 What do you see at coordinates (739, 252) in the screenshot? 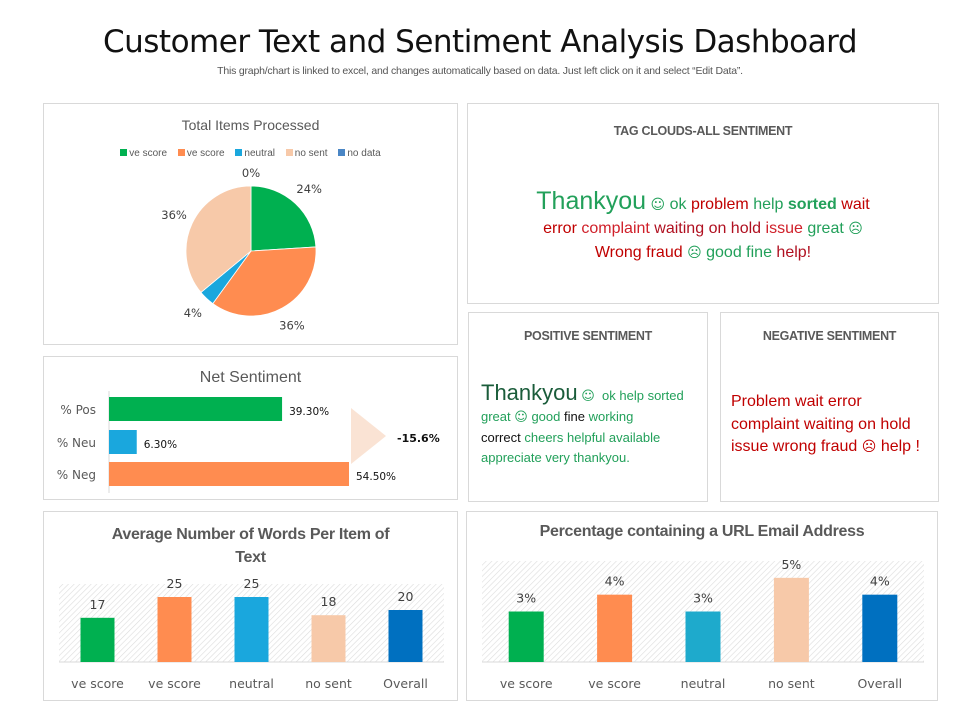
I see `tag-word: good fine` at bounding box center [739, 252].